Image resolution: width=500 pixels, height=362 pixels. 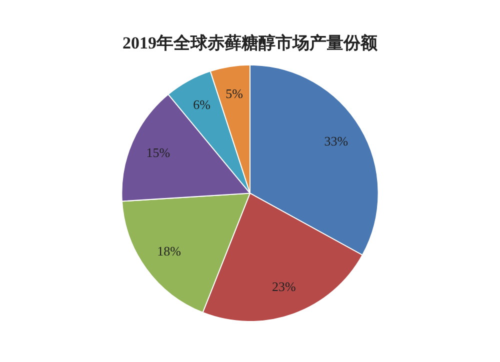 What do you see at coordinates (235, 93) in the screenshot?
I see `data-label: 5%` at bounding box center [235, 93].